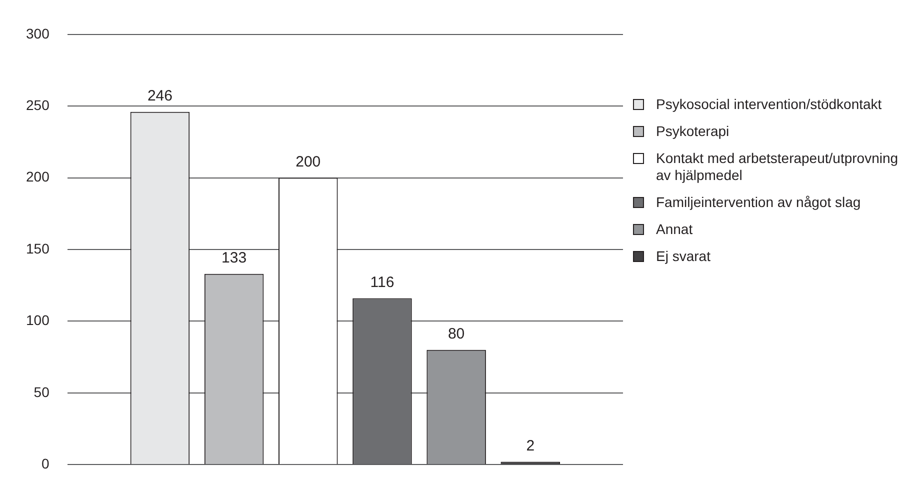 This screenshot has height=499, width=913. I want to click on y-tick-label: 50, so click(42, 392).